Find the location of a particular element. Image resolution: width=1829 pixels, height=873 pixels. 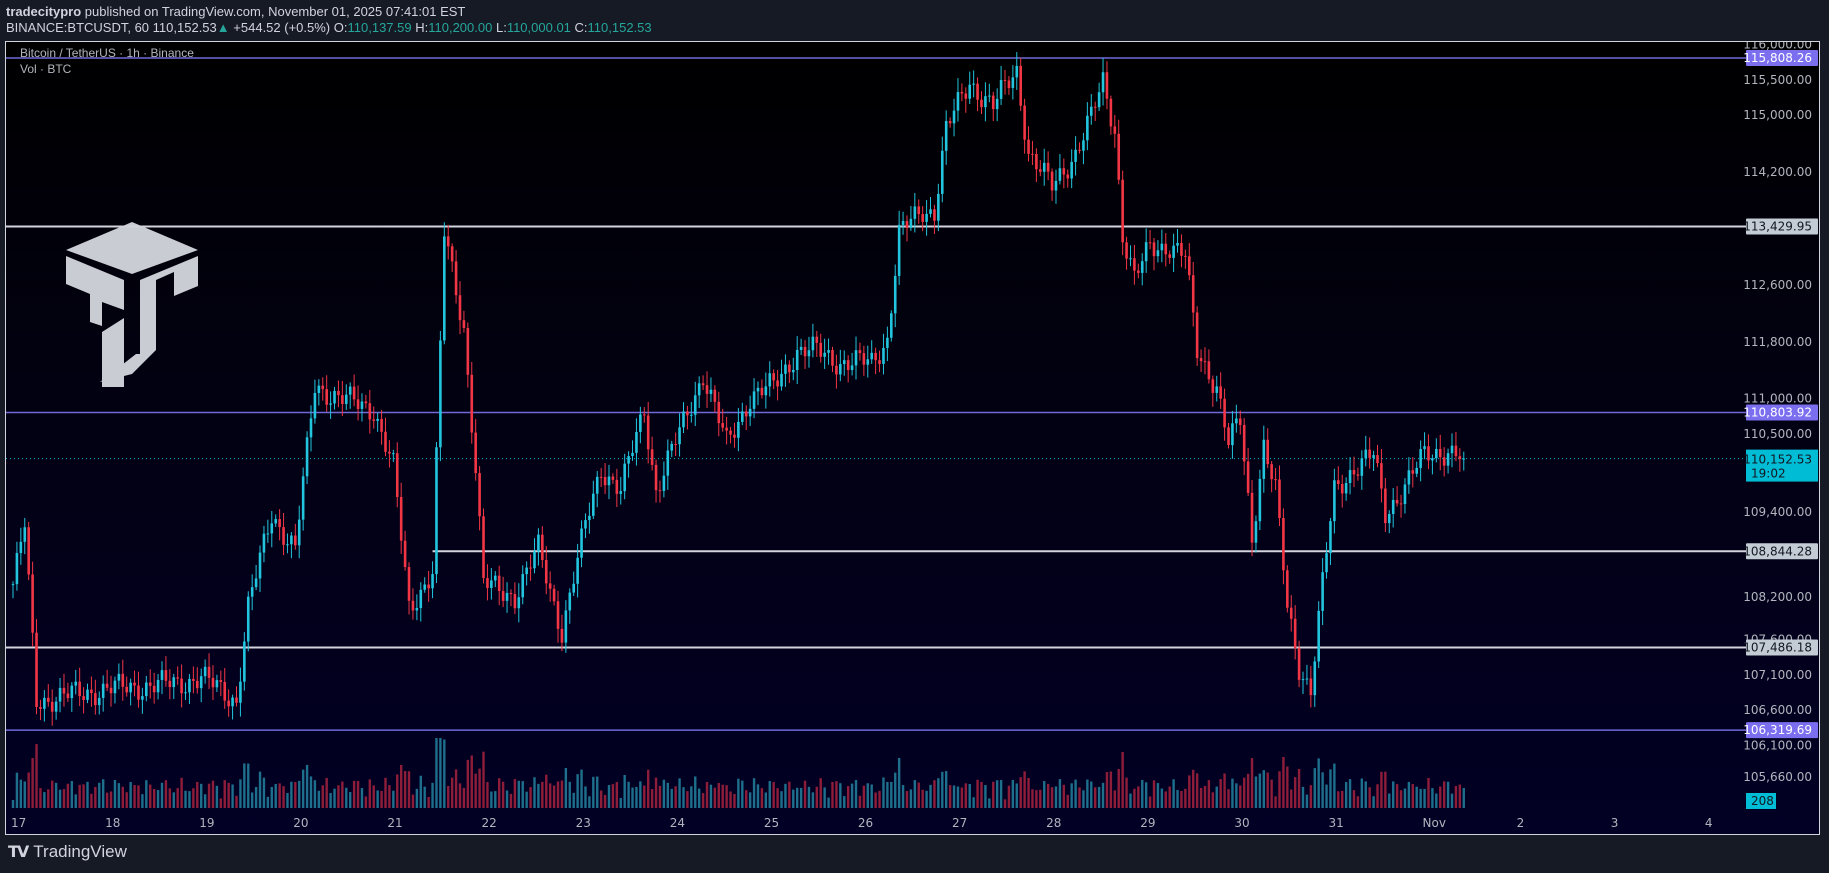

author-name: tradecitypro is located at coordinates (44, 11).